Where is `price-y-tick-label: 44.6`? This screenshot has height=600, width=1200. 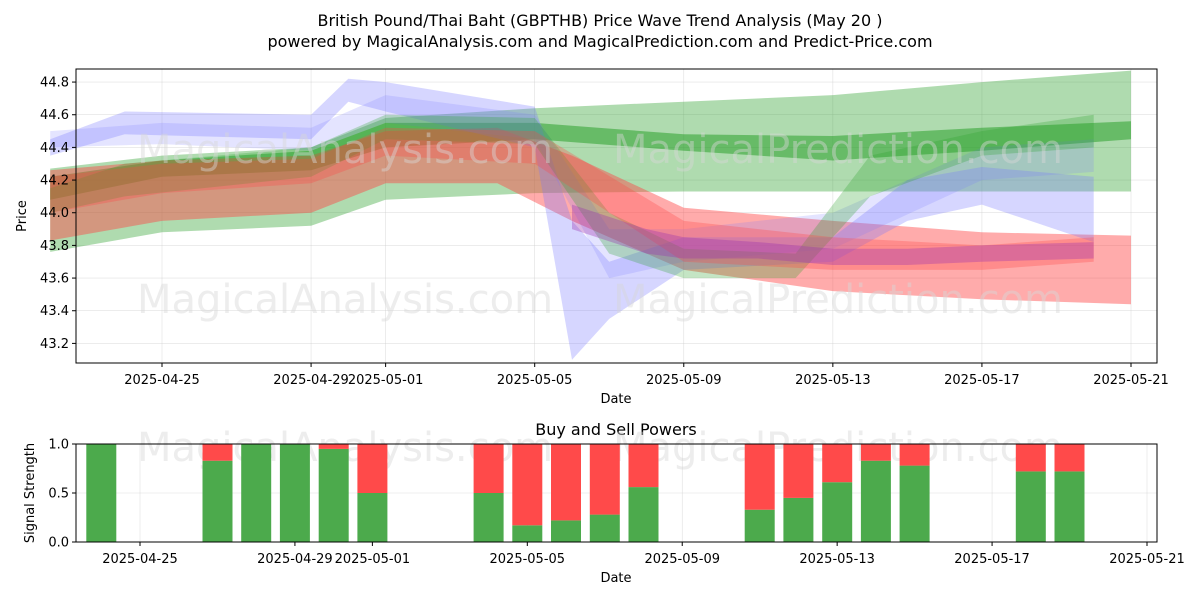 price-y-tick-label: 44.6 is located at coordinates (54, 115).